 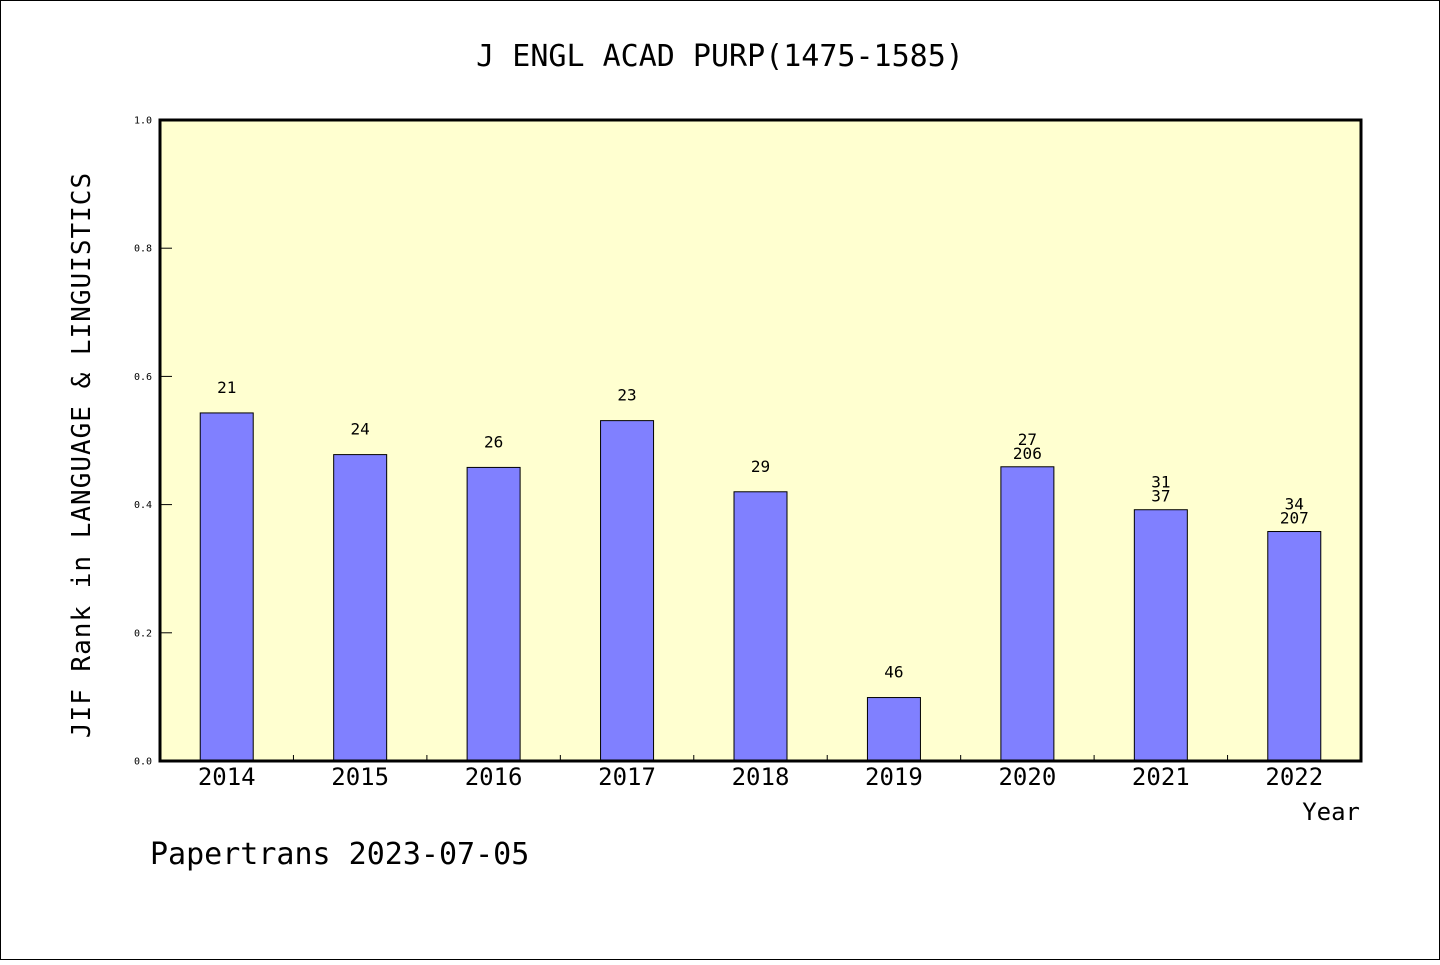 I want to click on bar-label-2019-1: 46, so click(x=893, y=672).